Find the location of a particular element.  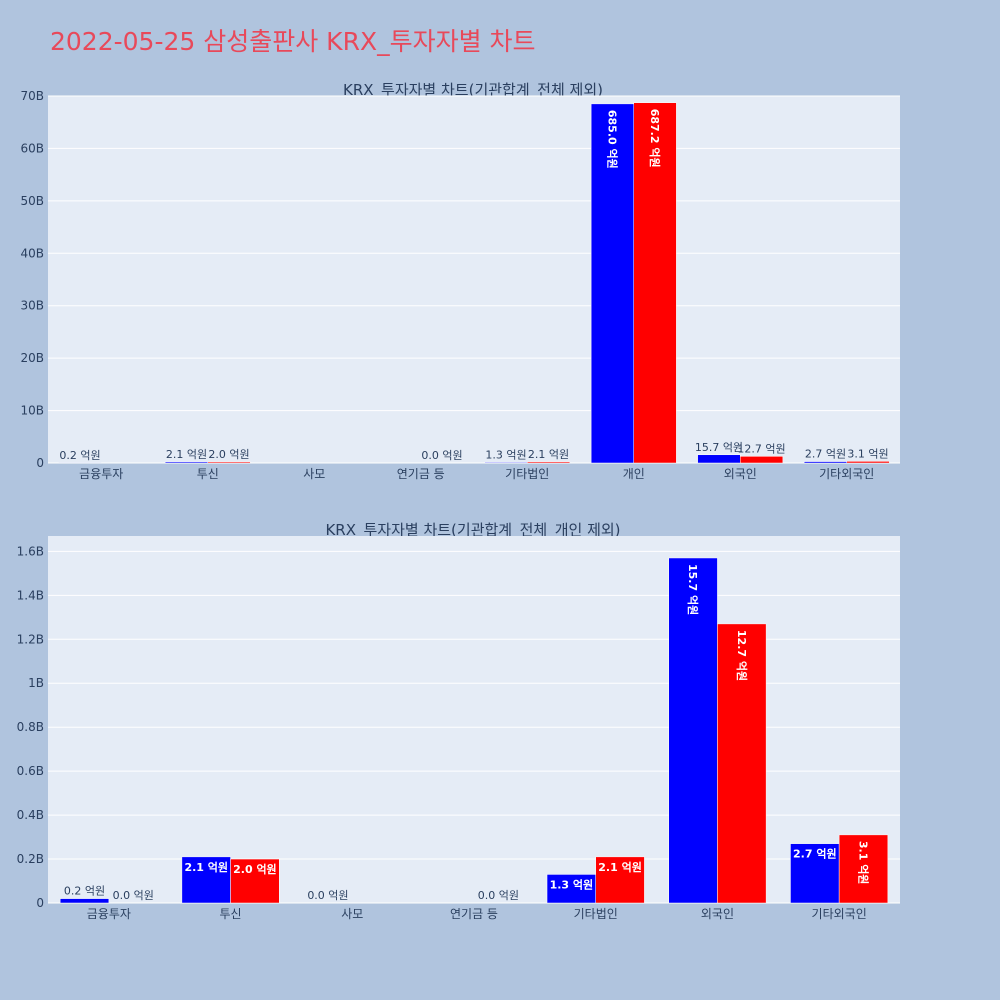

y-tick-label: 0.2B is located at coordinates (30, 859).